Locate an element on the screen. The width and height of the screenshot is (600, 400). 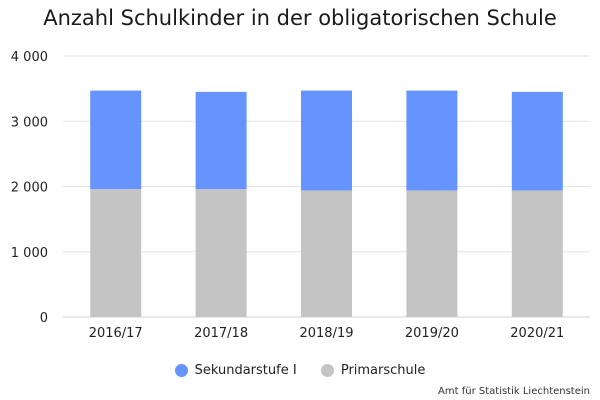
x-tick-label: 2018/19 is located at coordinates (326, 333).